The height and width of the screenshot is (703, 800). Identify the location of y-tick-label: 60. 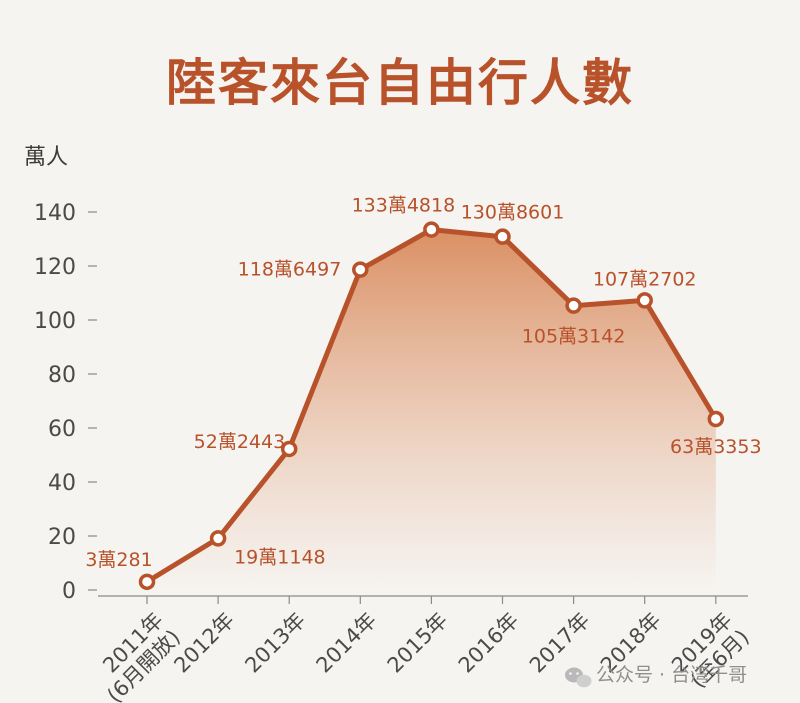
(62, 429).